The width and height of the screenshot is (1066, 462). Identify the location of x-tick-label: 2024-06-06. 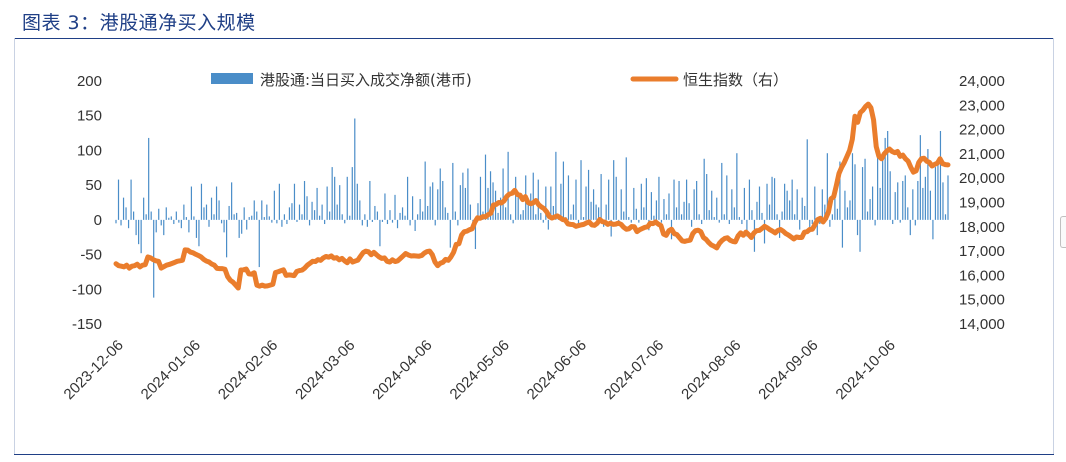
(557, 370).